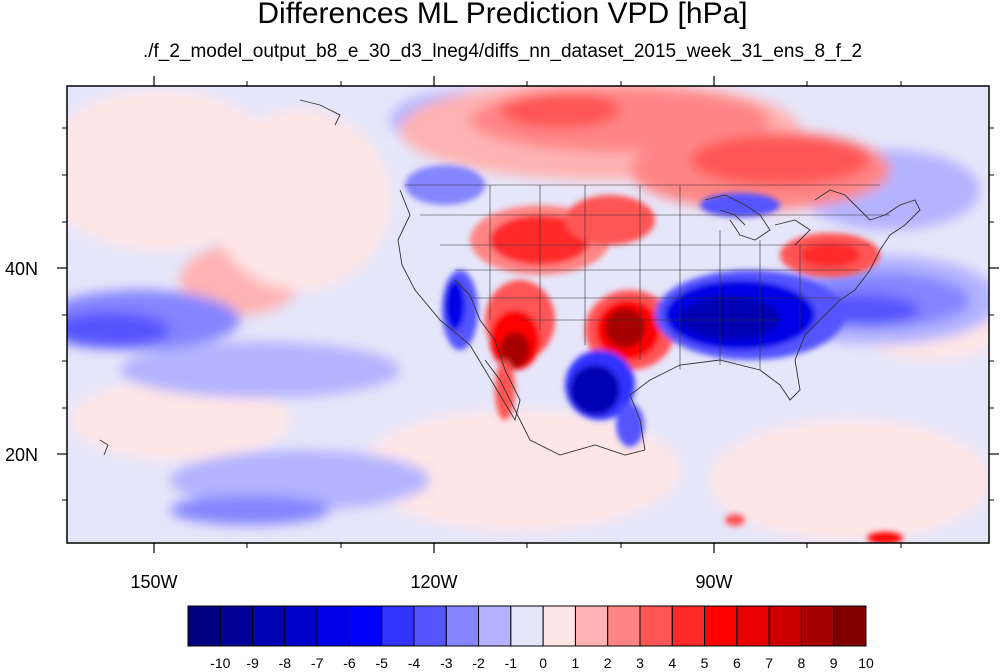 The image size is (1005, 672). What do you see at coordinates (647, 277) in the screenshot?
I see `state-borders` at bounding box center [647, 277].